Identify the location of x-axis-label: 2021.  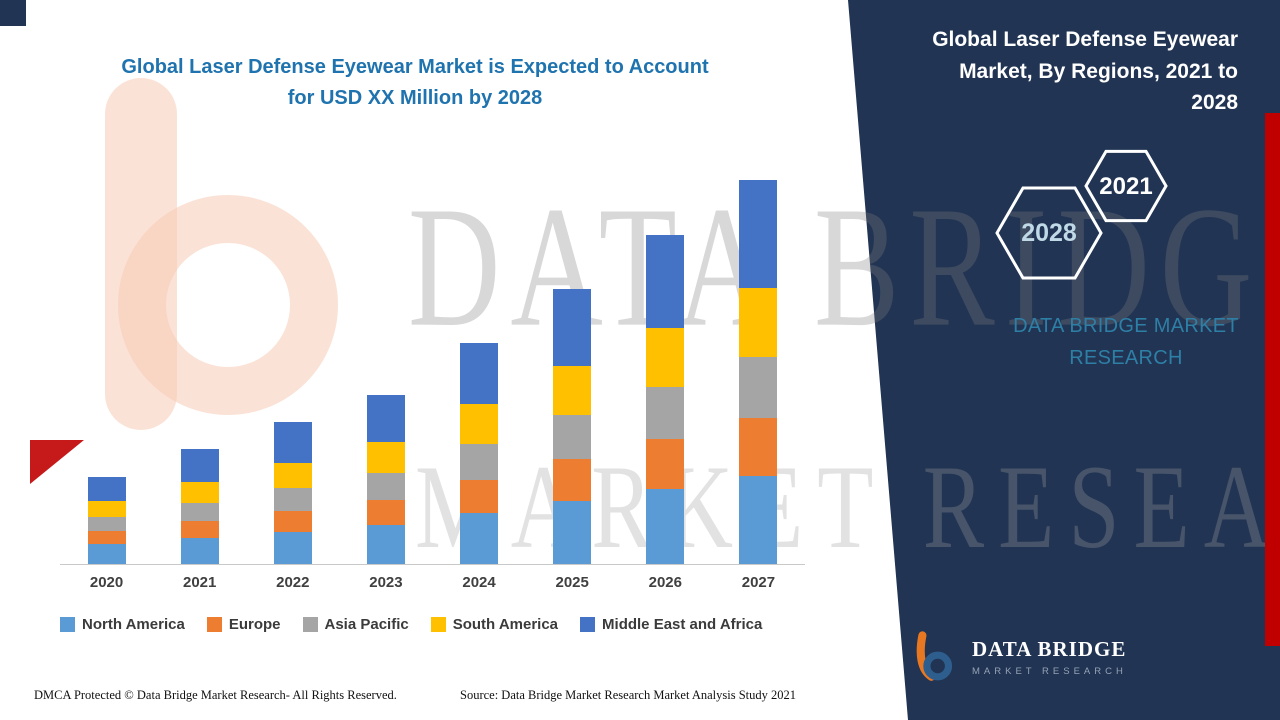
(200, 582).